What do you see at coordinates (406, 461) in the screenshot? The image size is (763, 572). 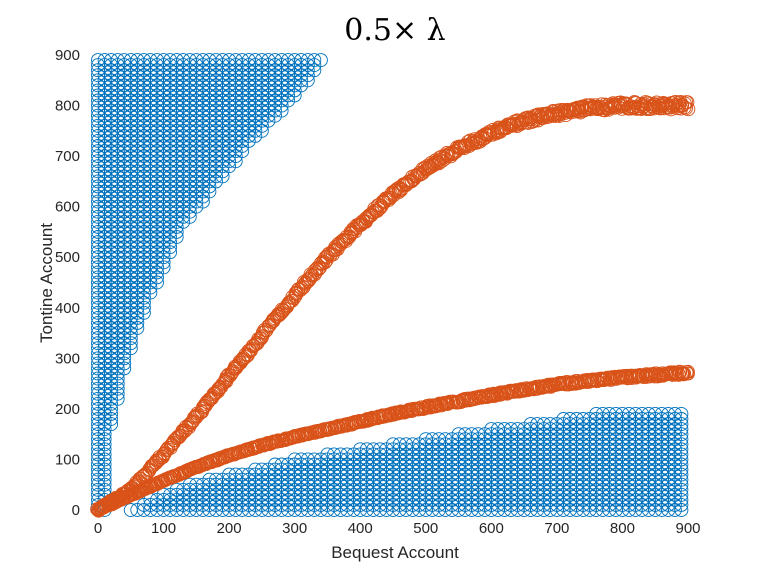 I see `region-lower-right` at bounding box center [406, 461].